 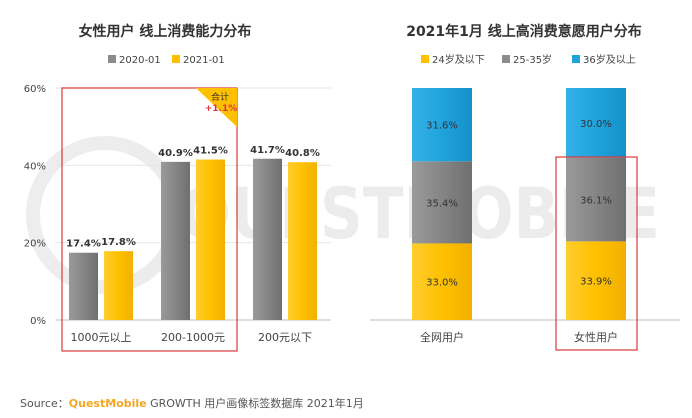 What do you see at coordinates (204, 60) in the screenshot?
I see `left-legend-label-2: 2021-01` at bounding box center [204, 60].